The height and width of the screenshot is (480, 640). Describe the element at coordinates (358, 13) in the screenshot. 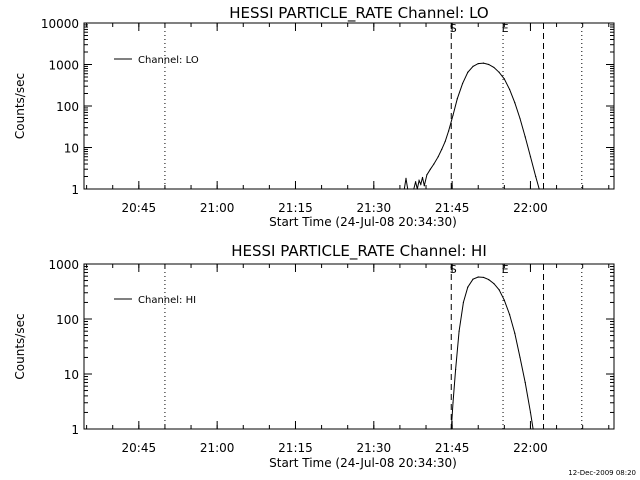

I see `chart-title: HESSI PARTICLE_RATE Channel: LO` at that location.